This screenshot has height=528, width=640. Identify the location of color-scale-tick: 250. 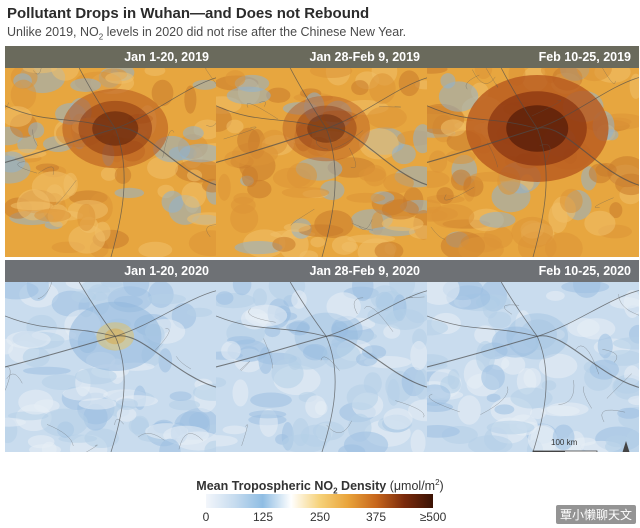
(320, 517).